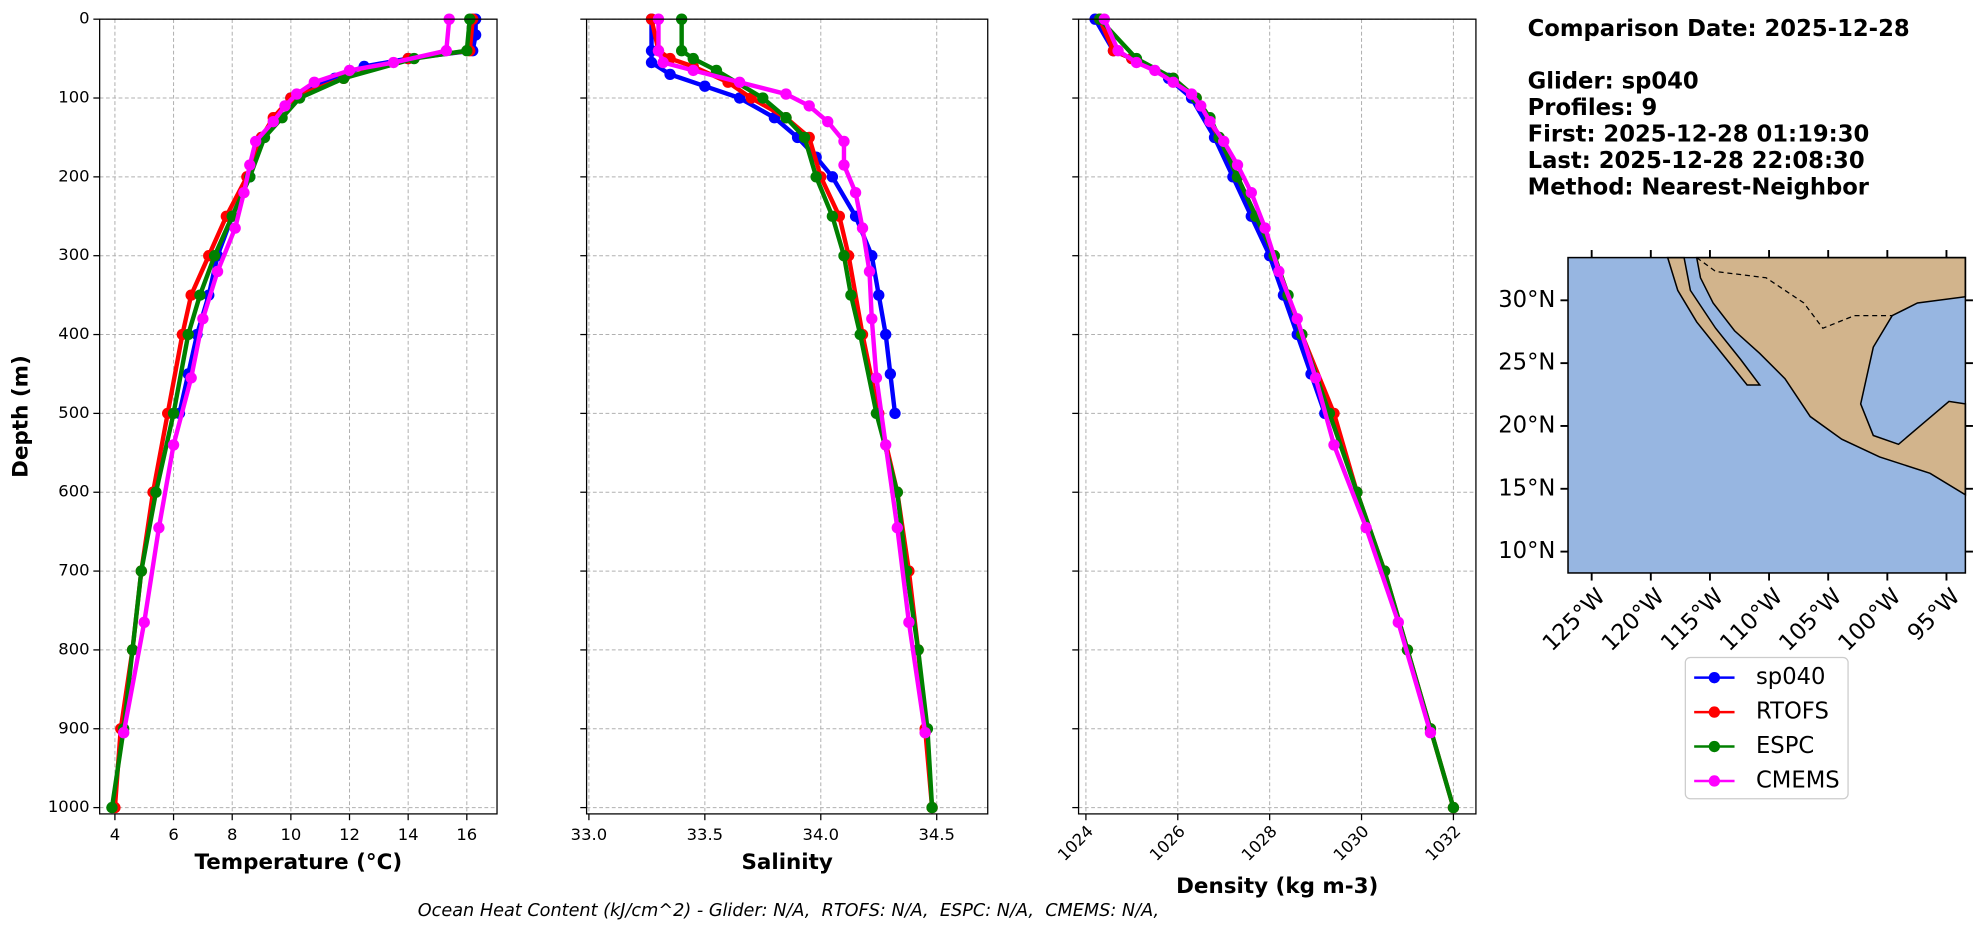 The image size is (1978, 934). Describe the element at coordinates (1526, 488) in the screenshot. I see `y-tick-label: 15°N` at that location.